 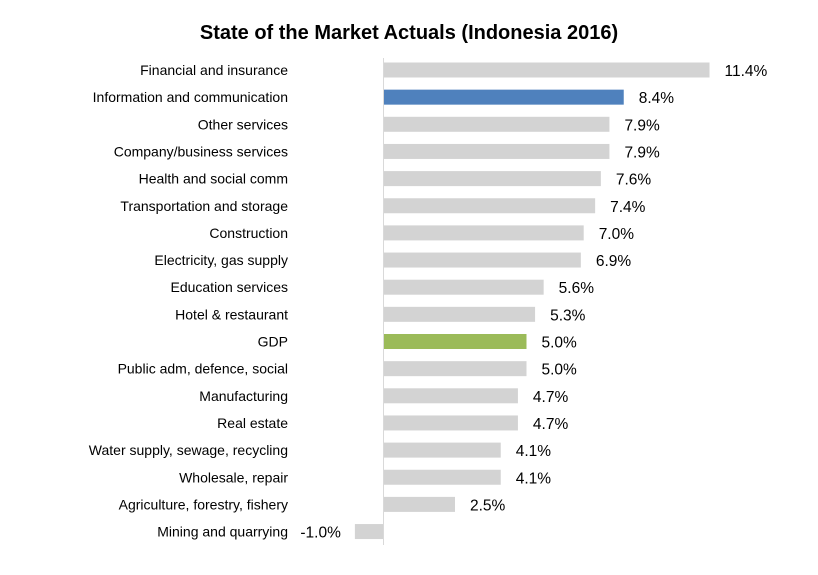 I want to click on category-label: GDP, so click(x=273, y=342).